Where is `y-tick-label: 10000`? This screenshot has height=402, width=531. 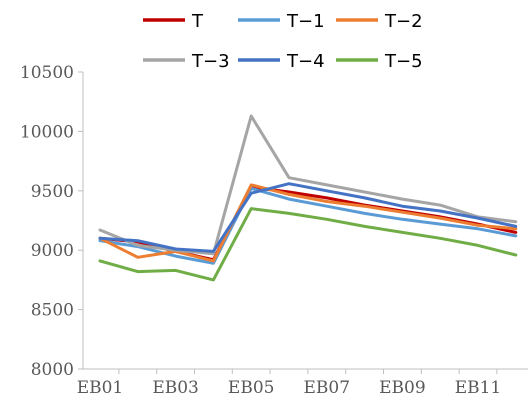 y-tick-label: 10000 is located at coordinates (47, 132).